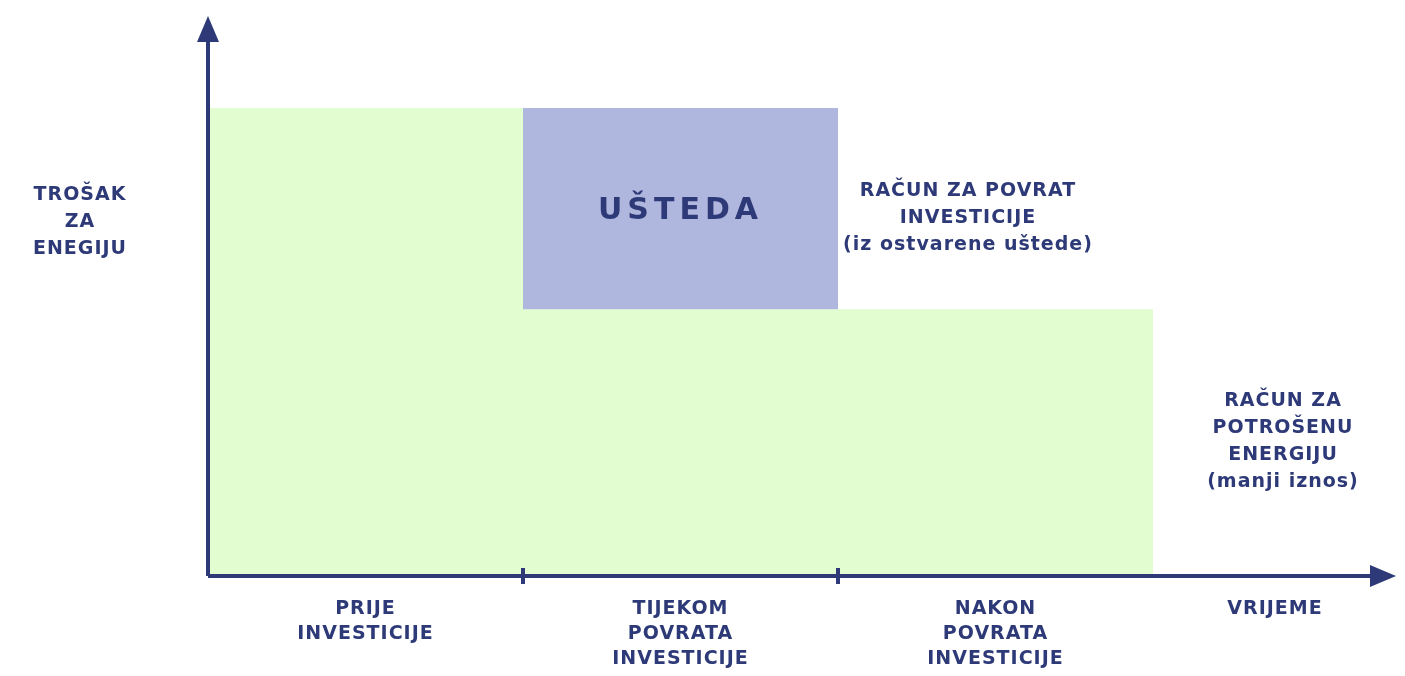  Describe the element at coordinates (680, 632) in the screenshot. I see `x-tick-label: TIJEKOM POVRATA INVESTICIJE` at that location.